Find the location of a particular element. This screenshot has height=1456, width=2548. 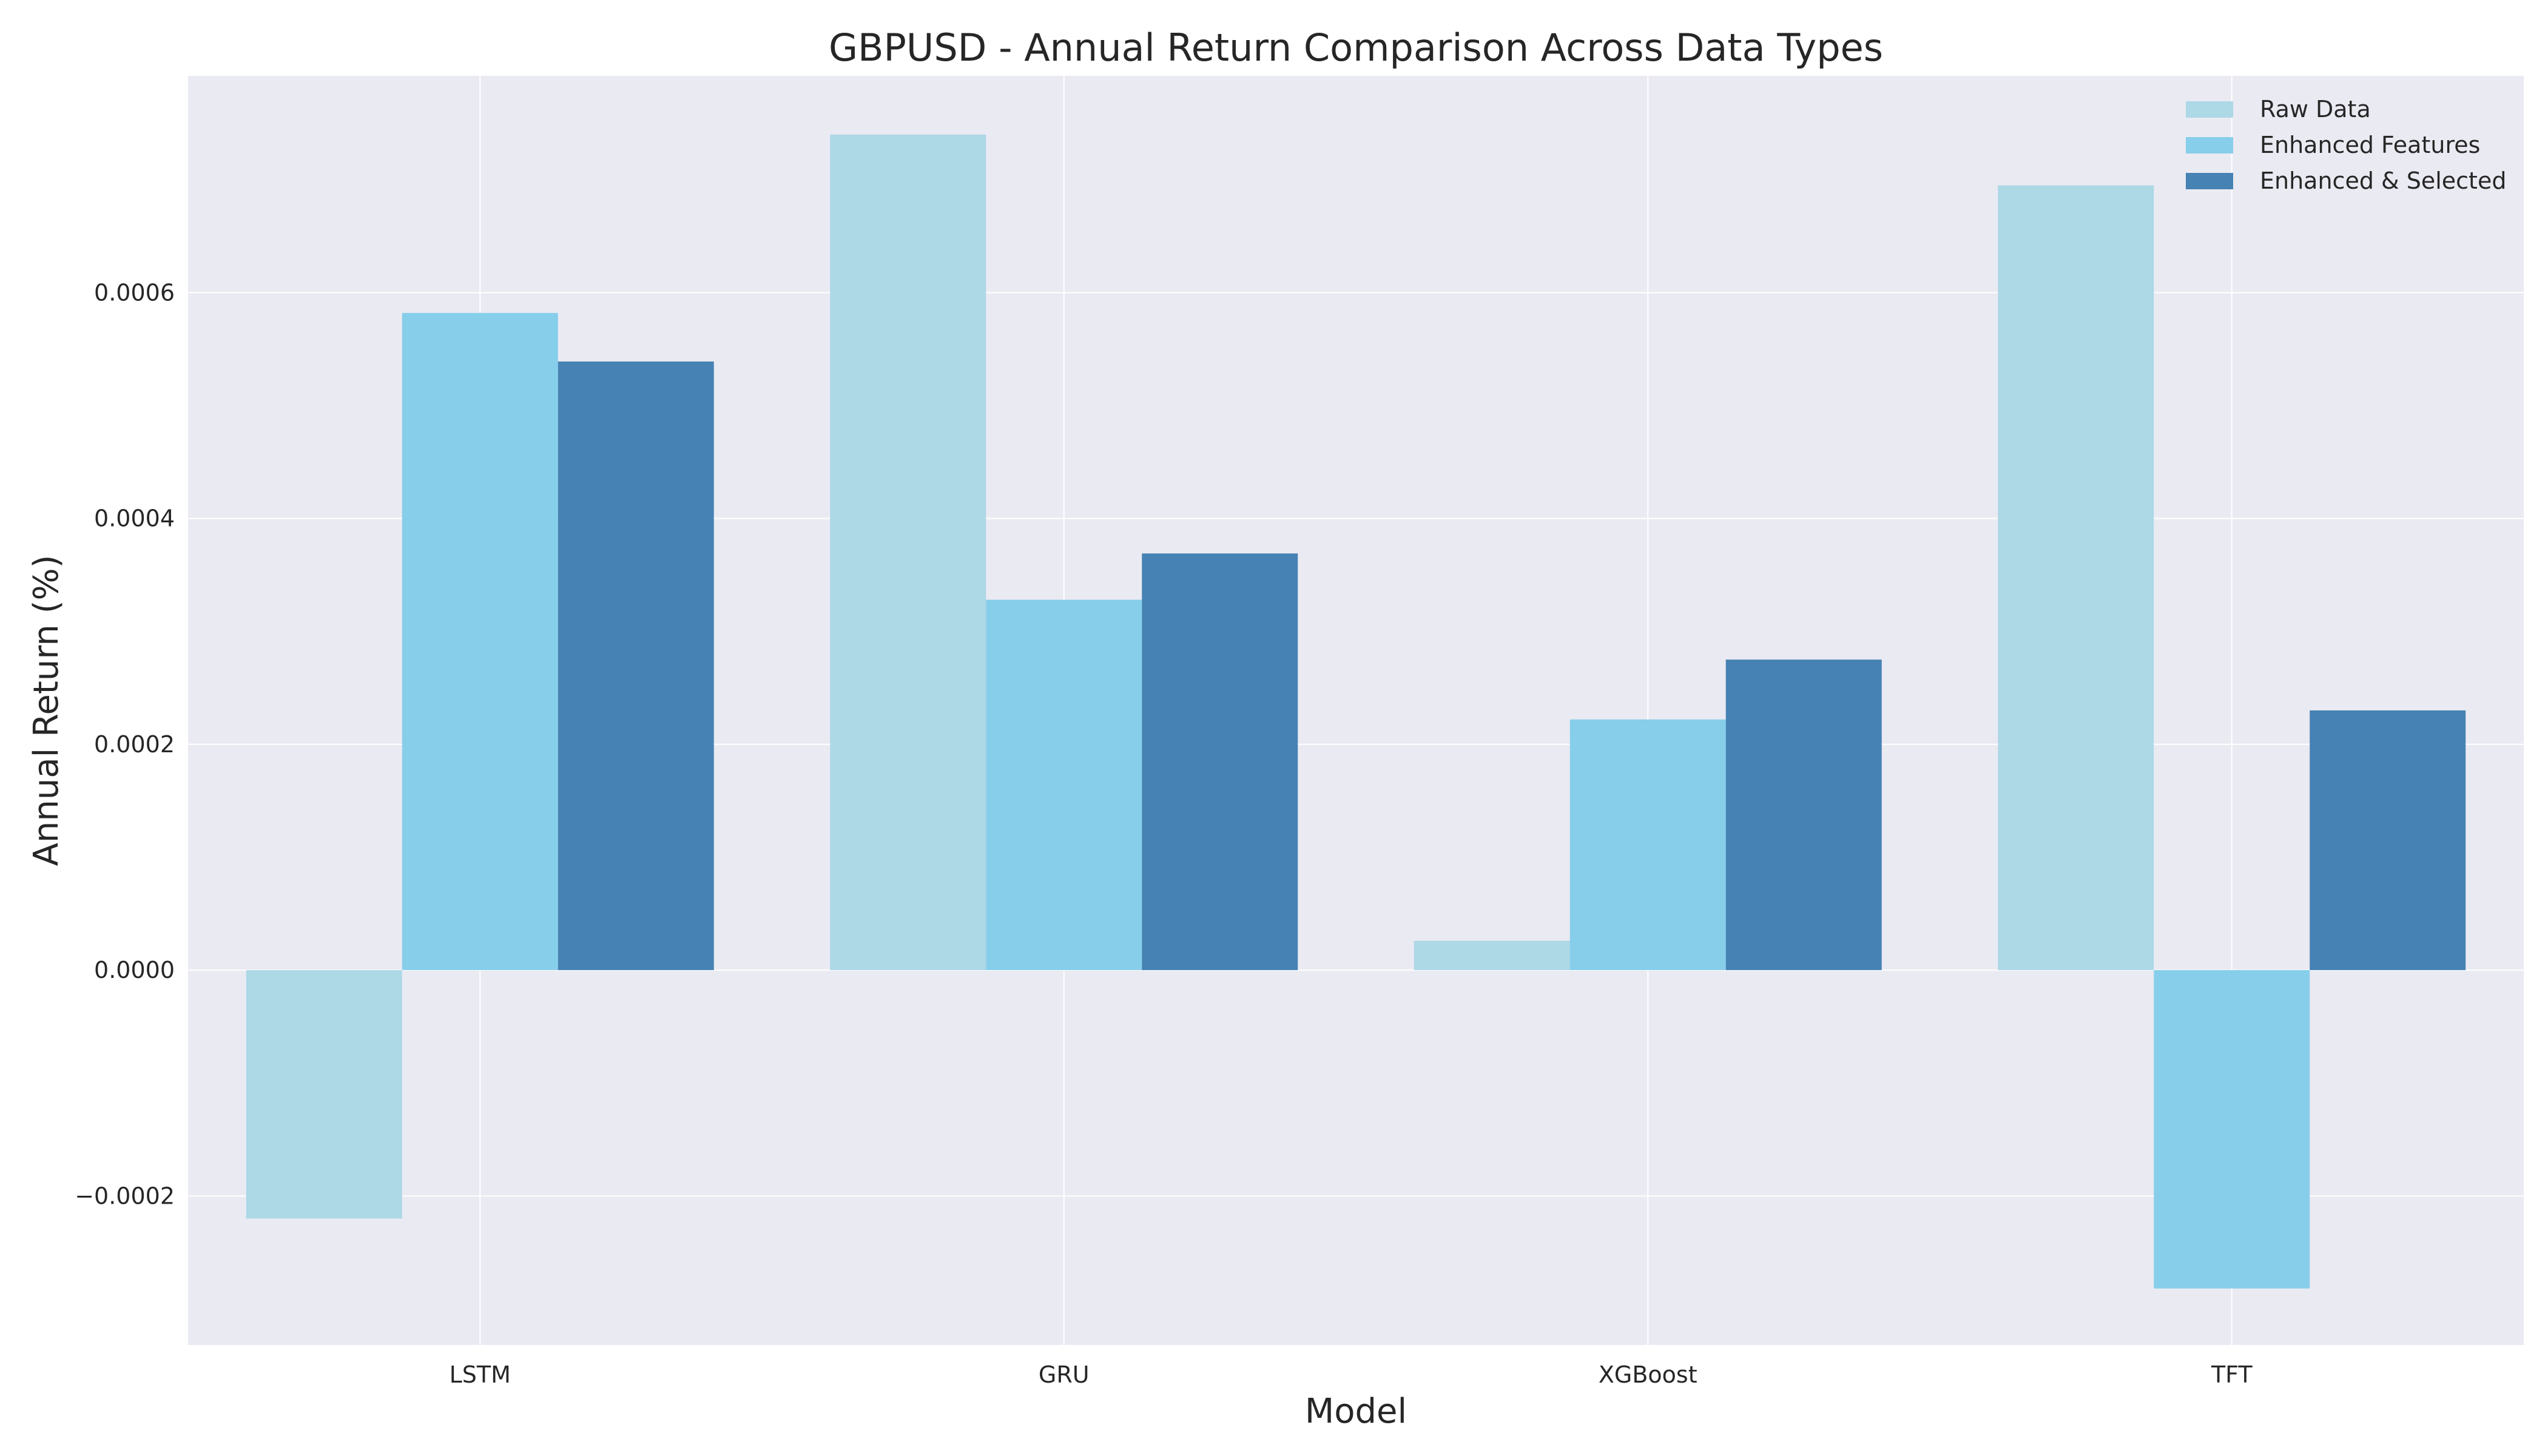

x-axis-label: Model is located at coordinates (1356, 1411).